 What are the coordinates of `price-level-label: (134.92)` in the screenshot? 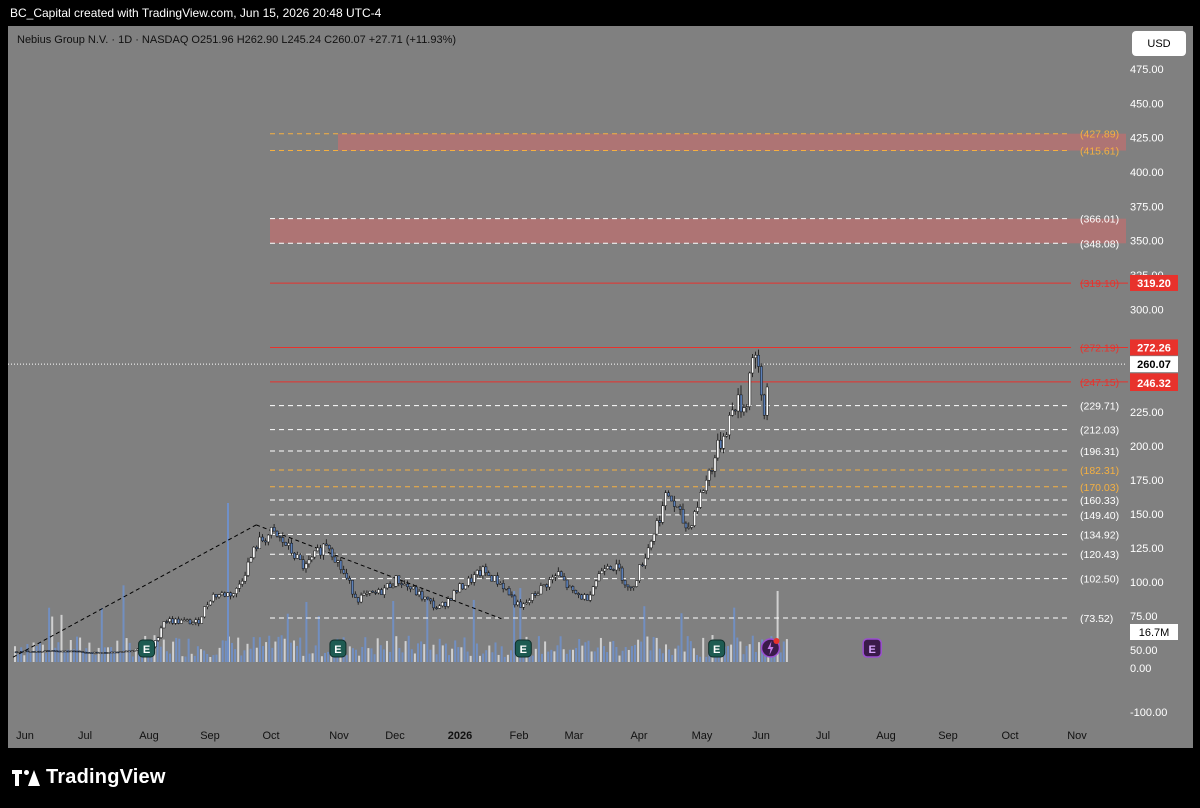 It's located at (1099, 536).